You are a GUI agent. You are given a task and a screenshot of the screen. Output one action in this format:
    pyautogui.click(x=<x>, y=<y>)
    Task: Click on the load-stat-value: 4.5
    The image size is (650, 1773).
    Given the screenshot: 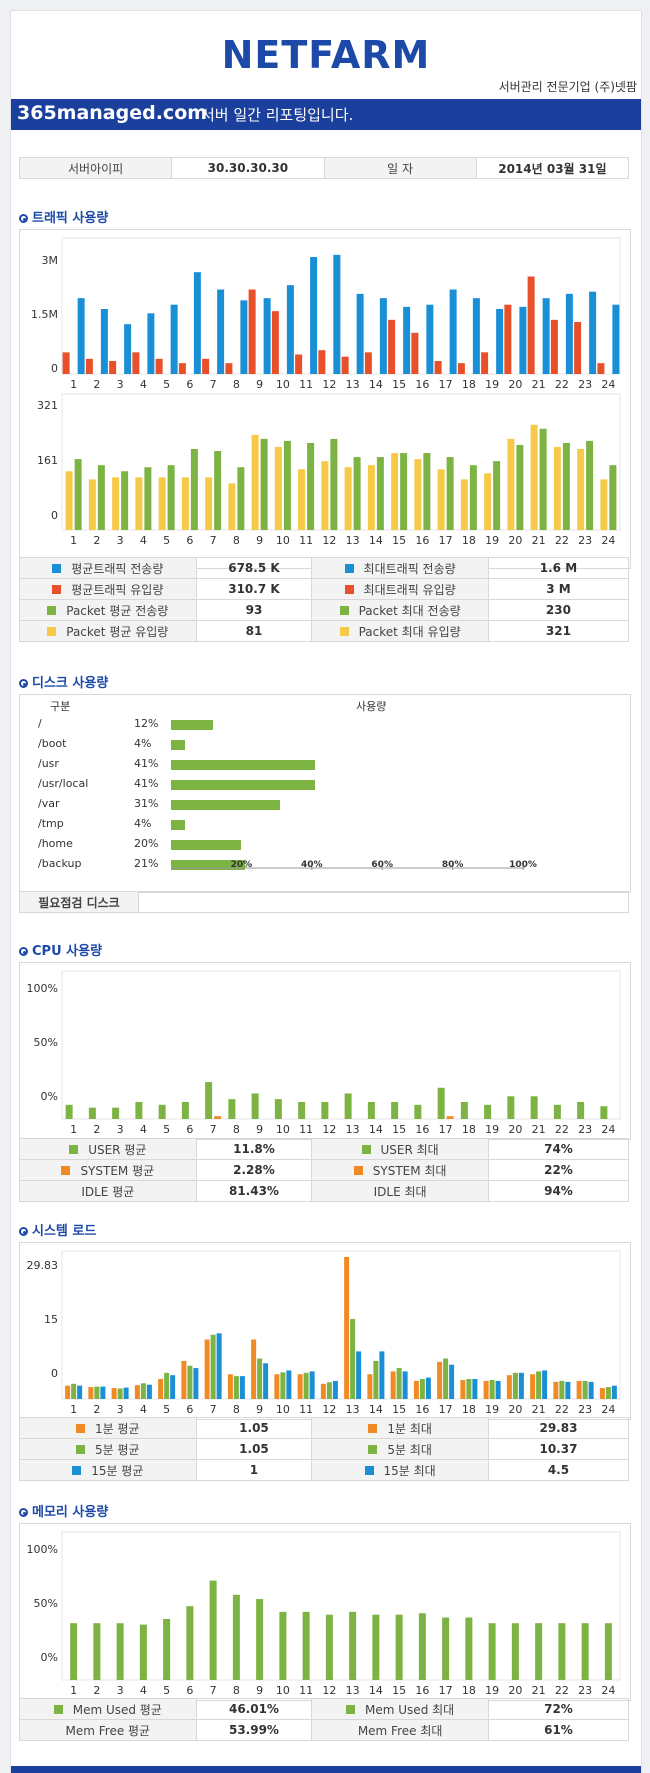 What is the action you would take?
    pyautogui.click(x=558, y=1470)
    